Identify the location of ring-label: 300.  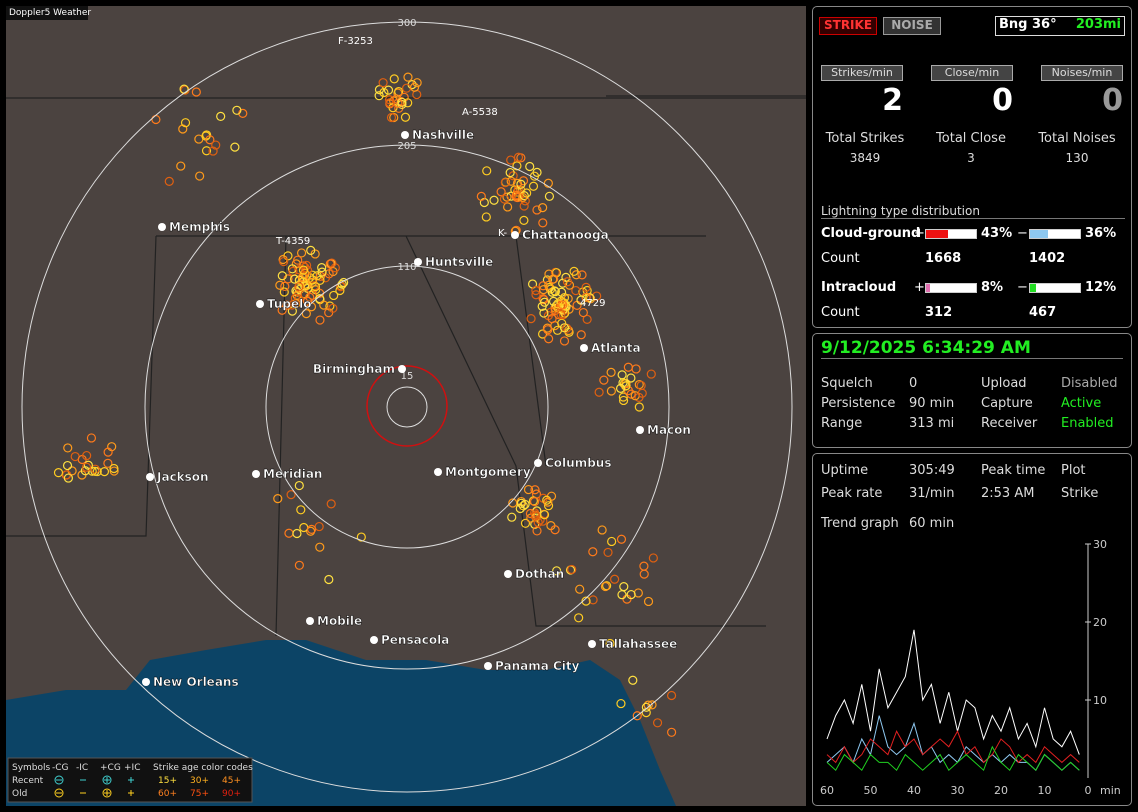
(406, 23).